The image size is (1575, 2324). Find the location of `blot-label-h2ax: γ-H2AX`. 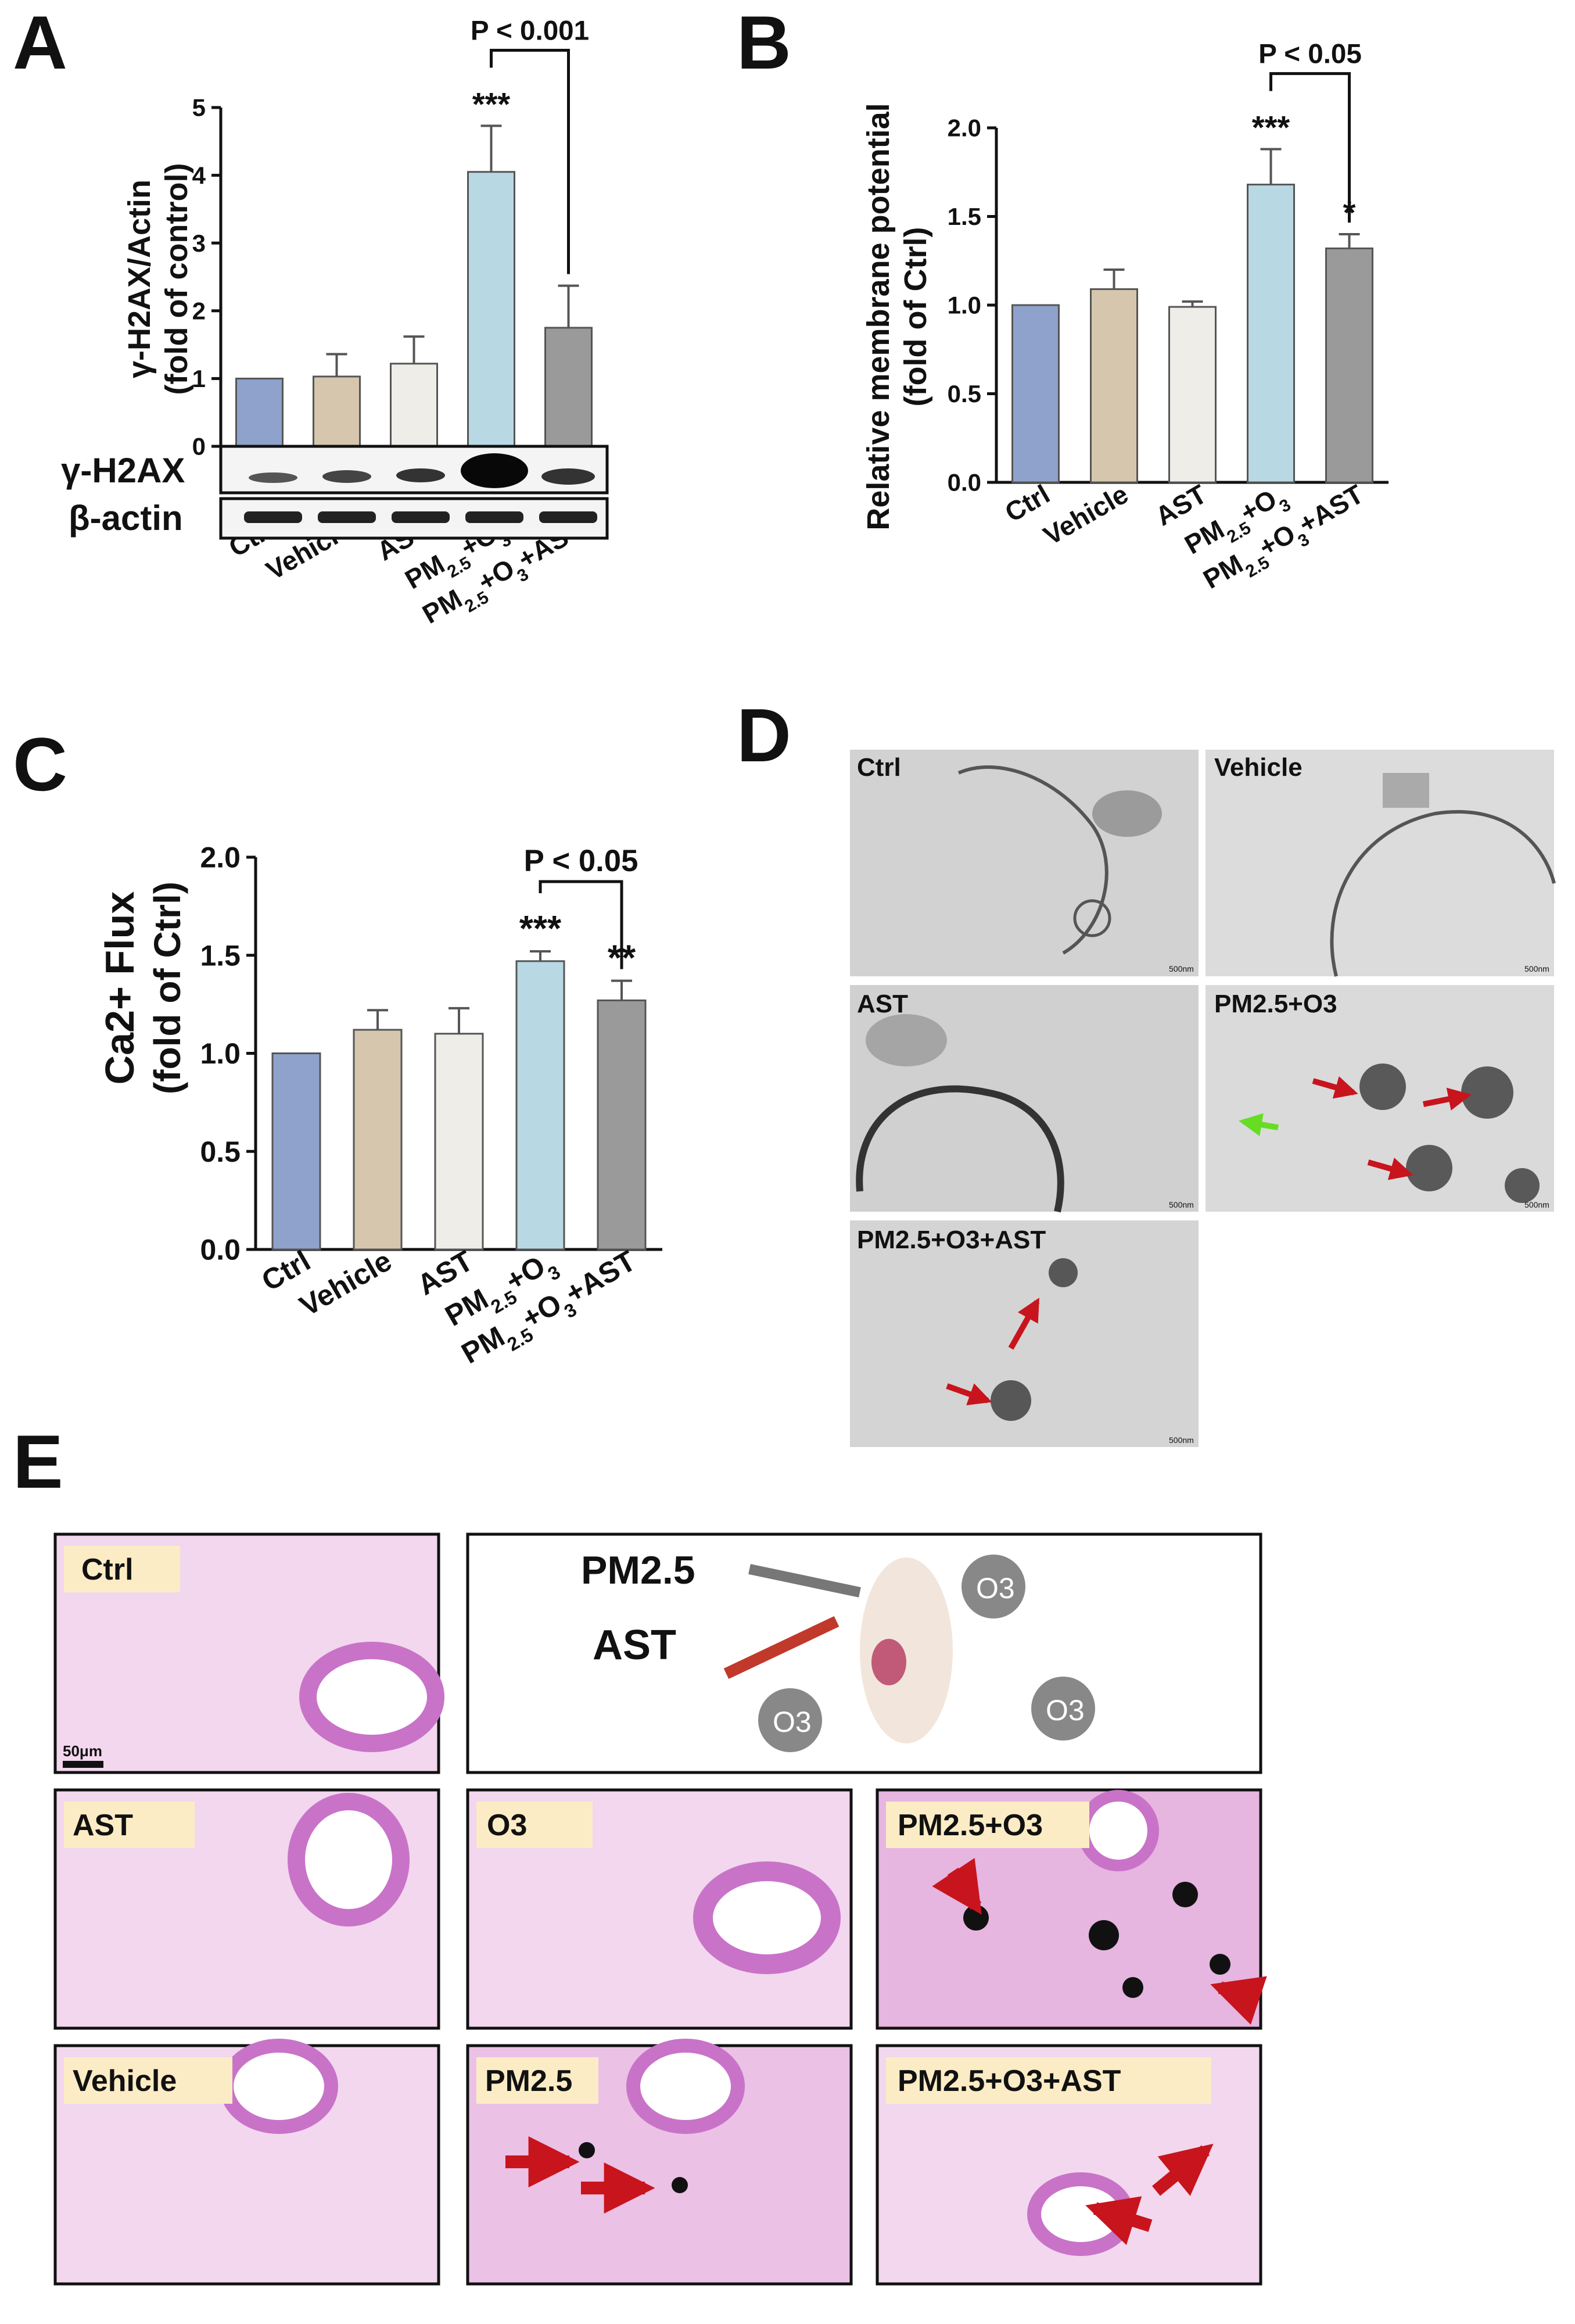

blot-label-h2ax: γ-H2AX is located at coordinates (123, 470).